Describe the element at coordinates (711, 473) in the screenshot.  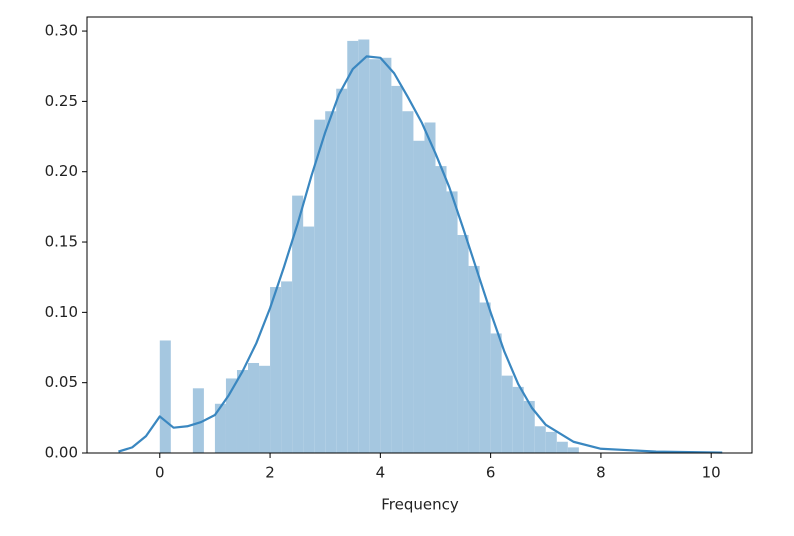
I see `x-tick-label: 10` at that location.